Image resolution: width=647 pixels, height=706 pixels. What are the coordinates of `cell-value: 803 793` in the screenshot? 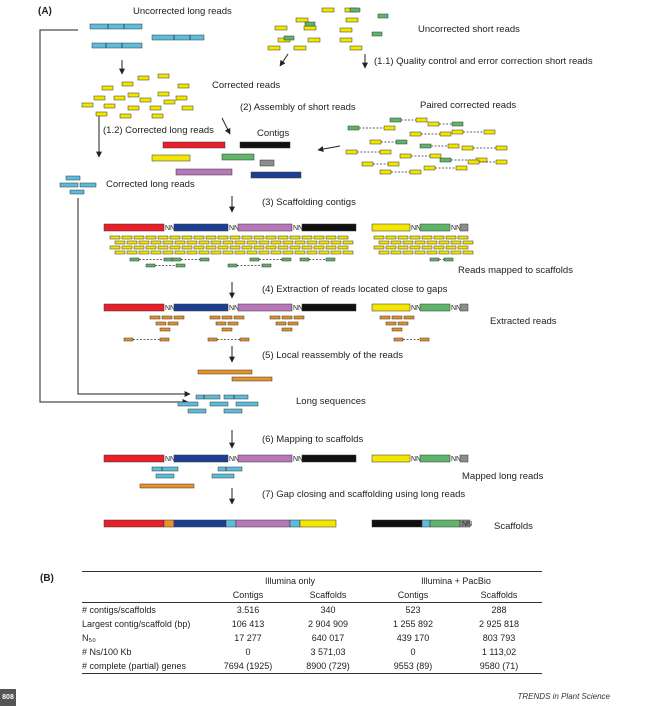 It's located at (499, 638).